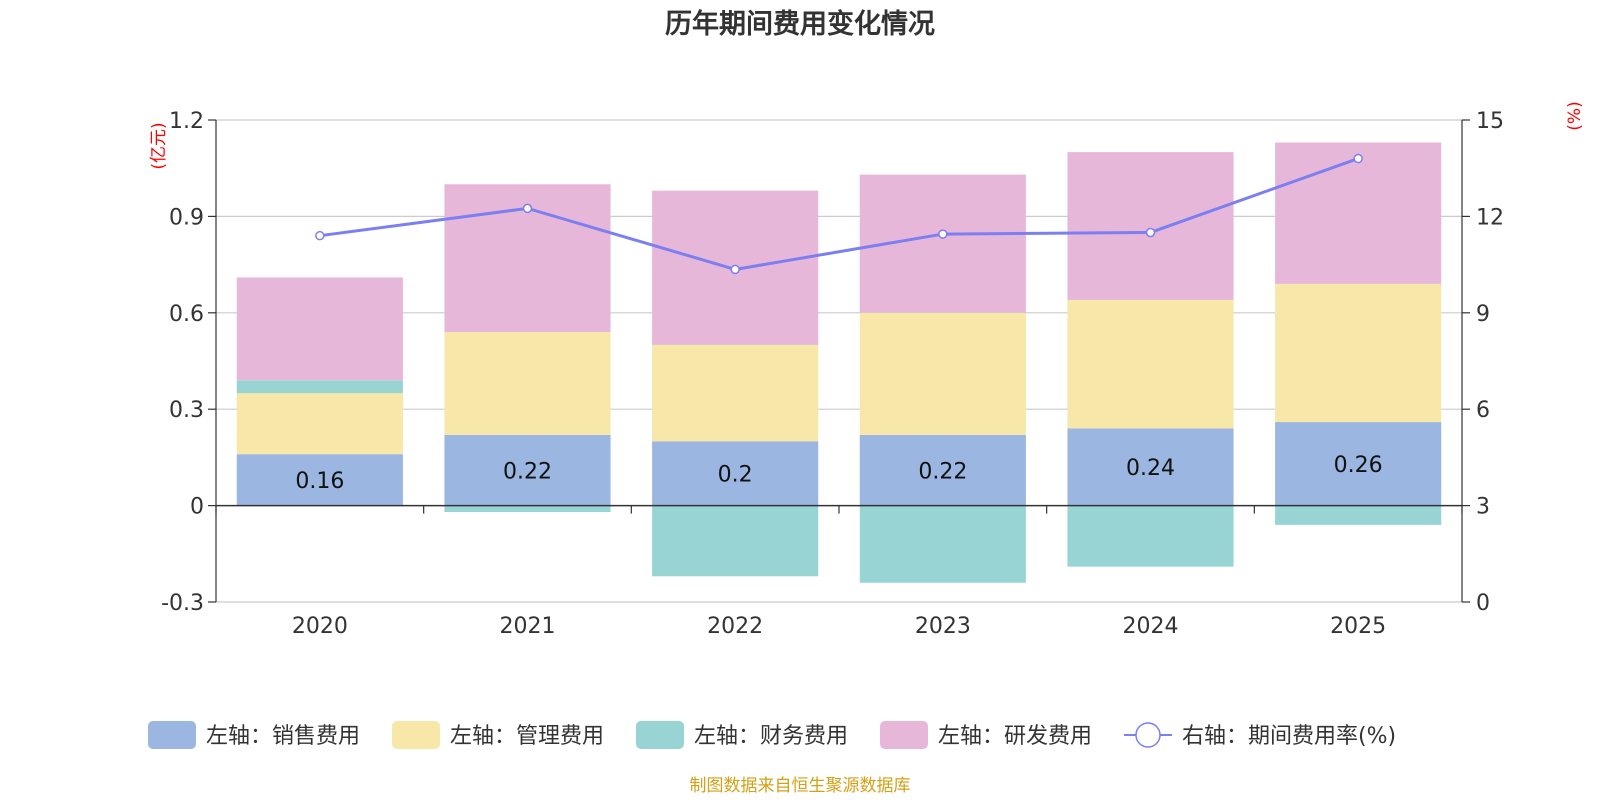 This screenshot has height=804, width=1600. What do you see at coordinates (1150, 226) in the screenshot?
I see `bar-2024-左轴：研发费用` at bounding box center [1150, 226].